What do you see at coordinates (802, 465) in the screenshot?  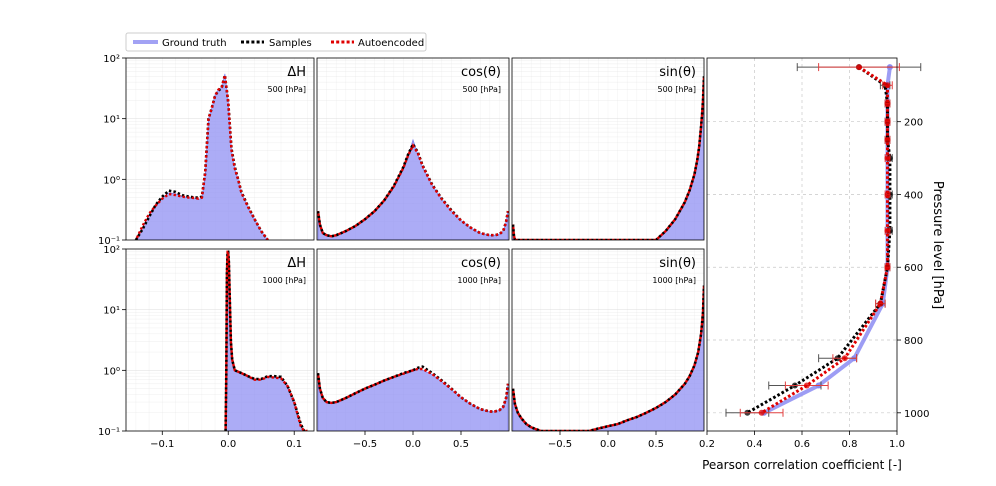 I see `correlation-x-axis-label: Pearson correlation coefficient [-]` at bounding box center [802, 465].